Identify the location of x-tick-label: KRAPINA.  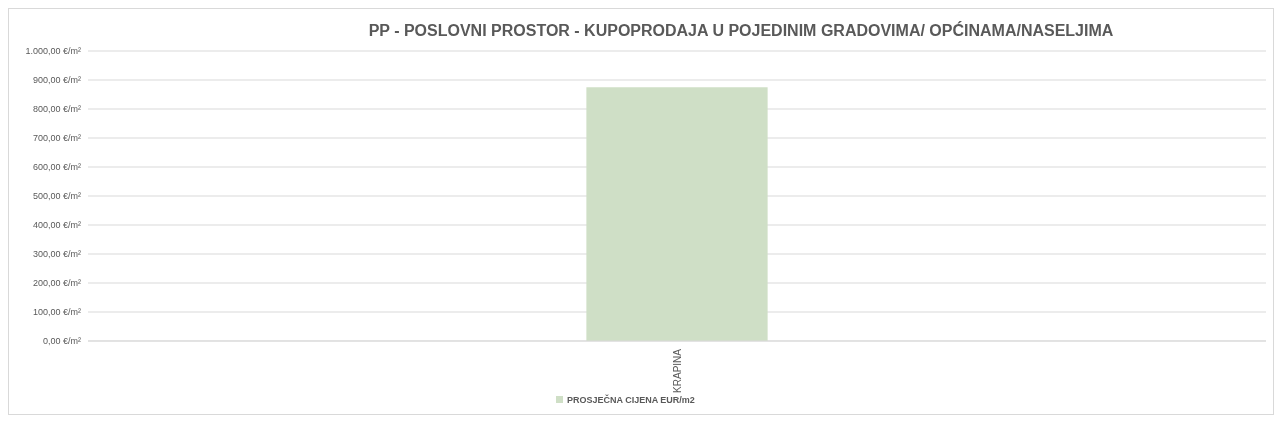
(677, 370).